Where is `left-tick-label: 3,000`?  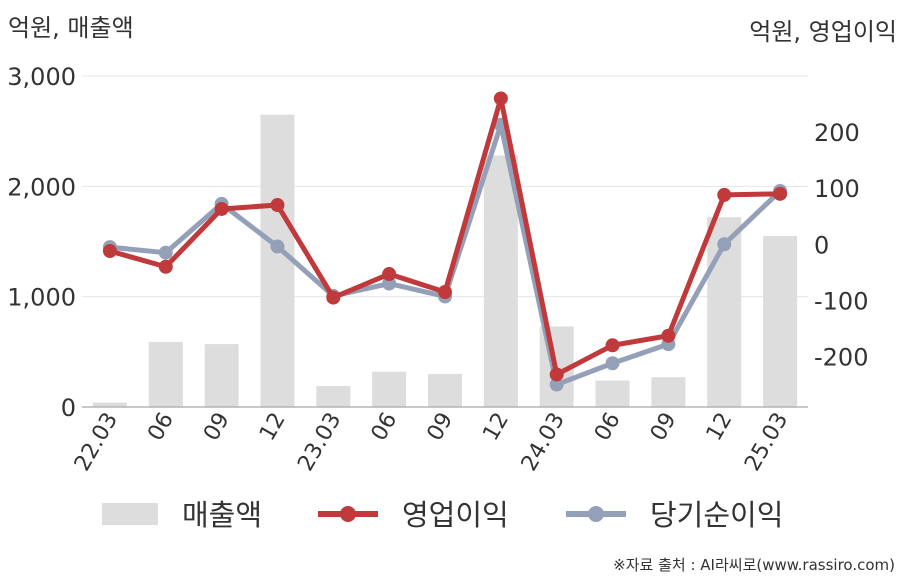
left-tick-label: 3,000 is located at coordinates (41, 77).